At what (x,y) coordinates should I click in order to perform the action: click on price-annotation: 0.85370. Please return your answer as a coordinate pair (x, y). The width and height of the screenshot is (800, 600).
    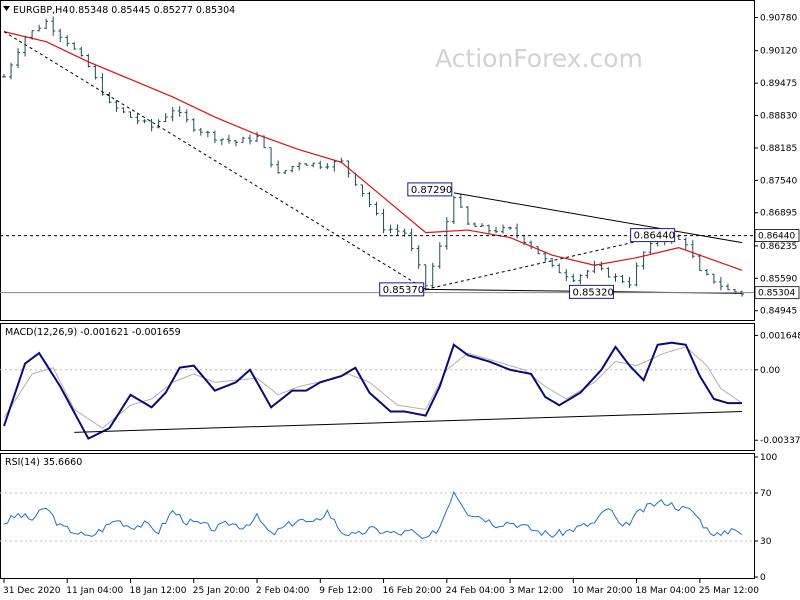
    Looking at the image, I should click on (402, 289).